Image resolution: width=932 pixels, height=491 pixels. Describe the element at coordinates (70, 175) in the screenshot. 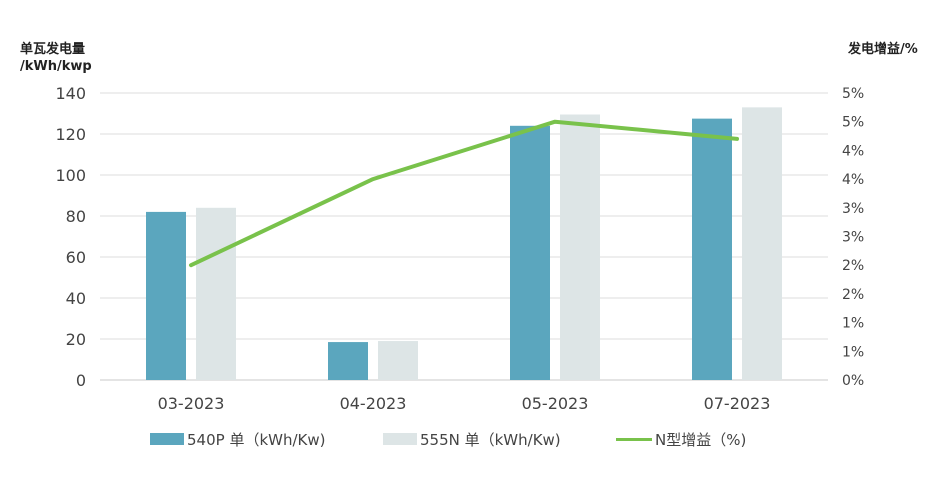

I see `y-left-tick-label: 100` at that location.